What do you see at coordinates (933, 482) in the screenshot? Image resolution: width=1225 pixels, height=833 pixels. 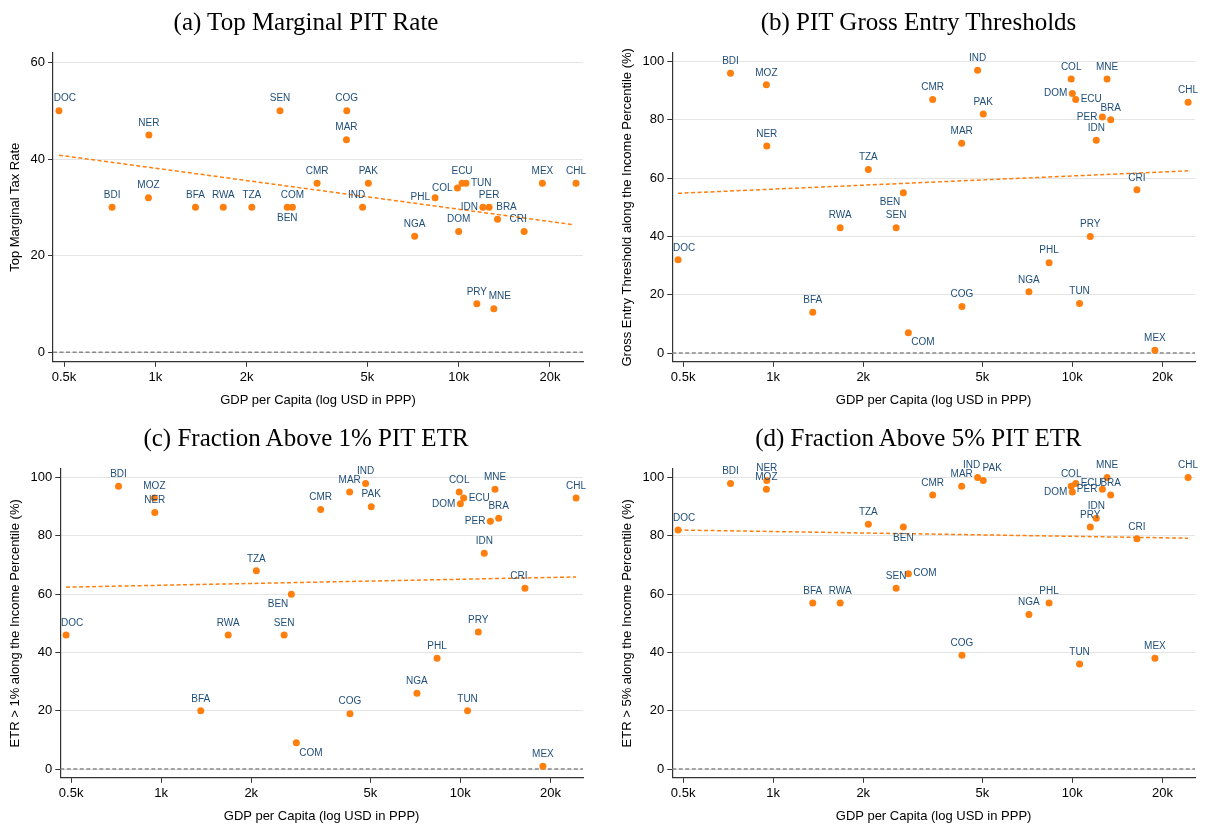 I see `annotation: CMR` at bounding box center [933, 482].